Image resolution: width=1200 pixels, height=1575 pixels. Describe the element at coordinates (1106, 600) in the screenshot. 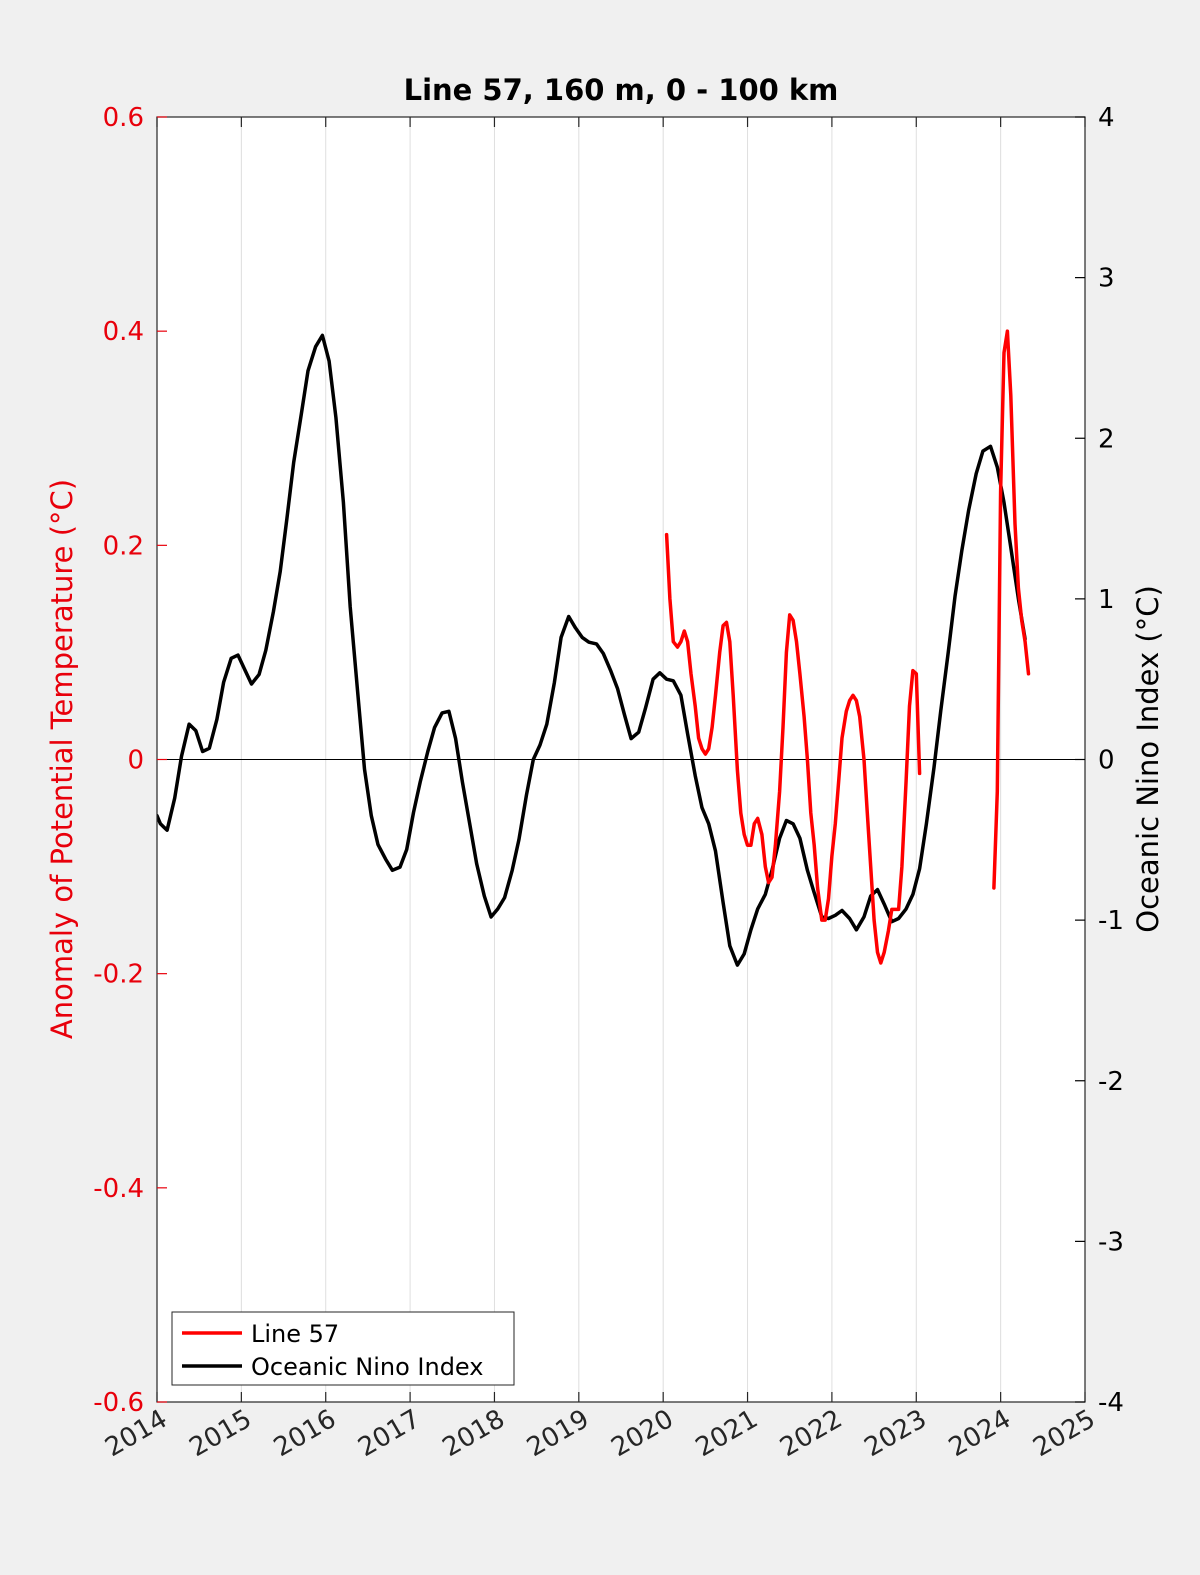

I see `y-right-tick-label: 1` at that location.